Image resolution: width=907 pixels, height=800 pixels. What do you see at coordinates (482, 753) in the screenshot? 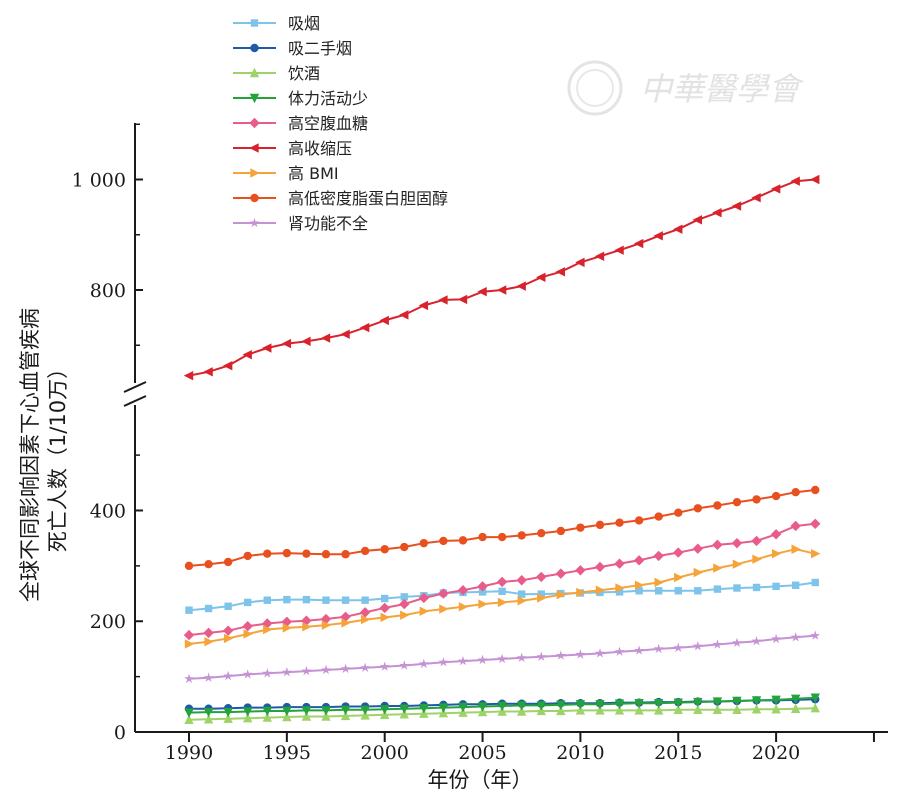
I see `x-tick-label: 2005` at bounding box center [482, 753].